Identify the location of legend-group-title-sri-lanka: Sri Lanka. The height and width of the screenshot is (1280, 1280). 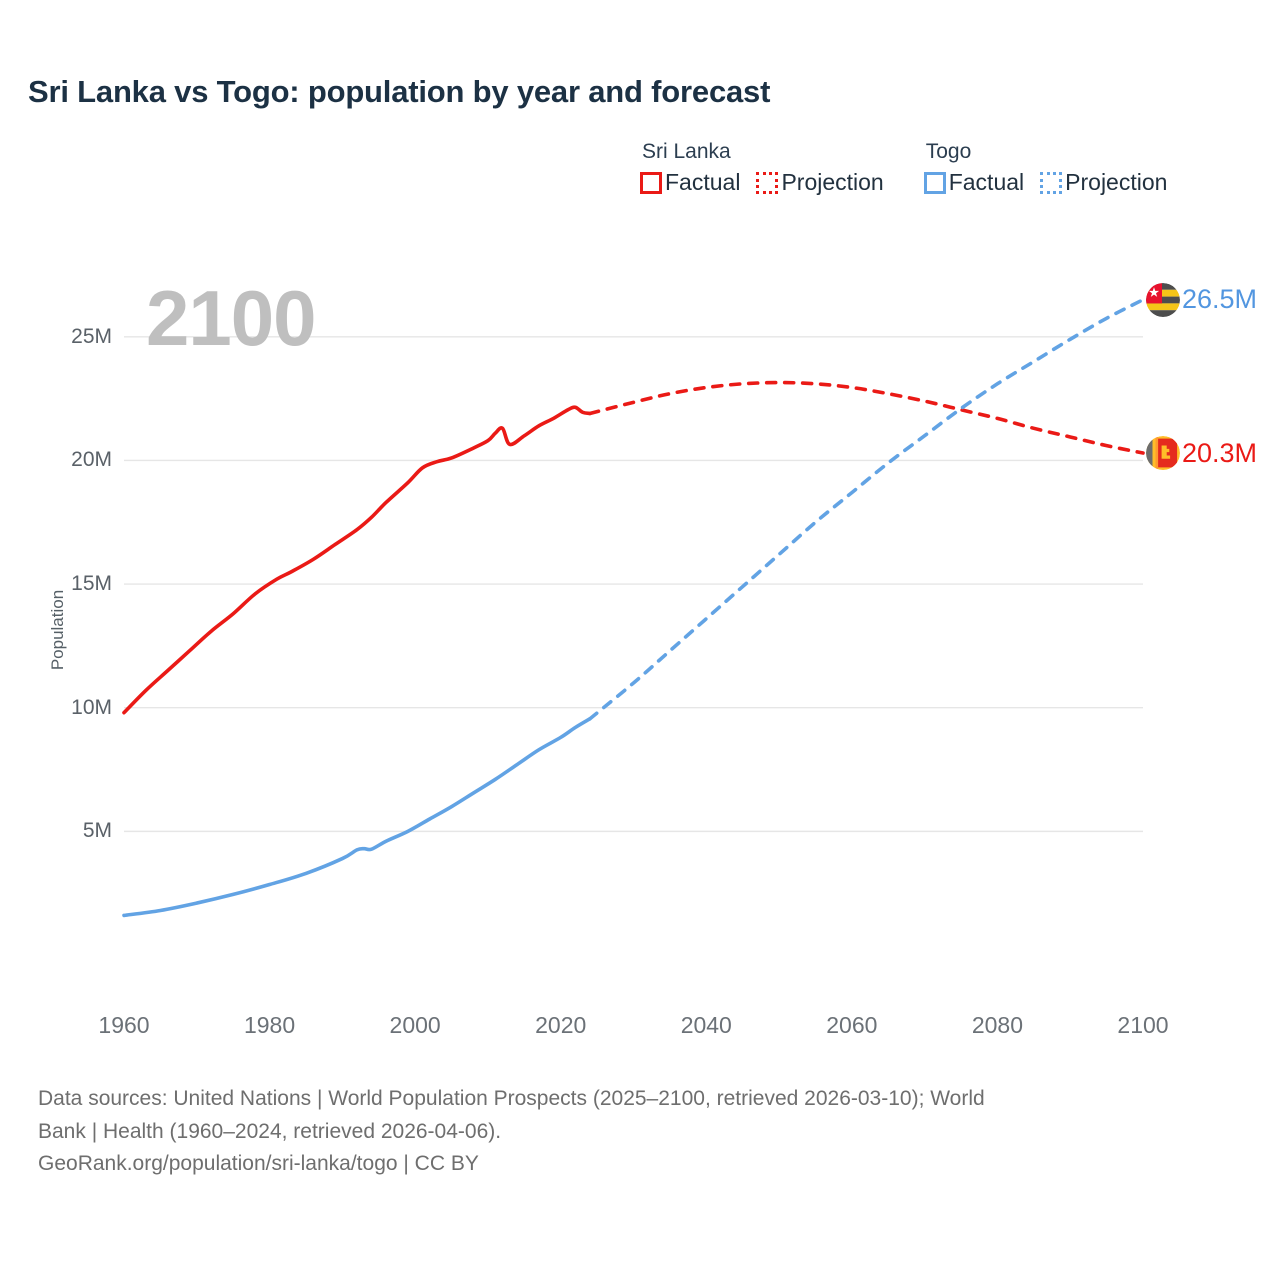
(686, 151).